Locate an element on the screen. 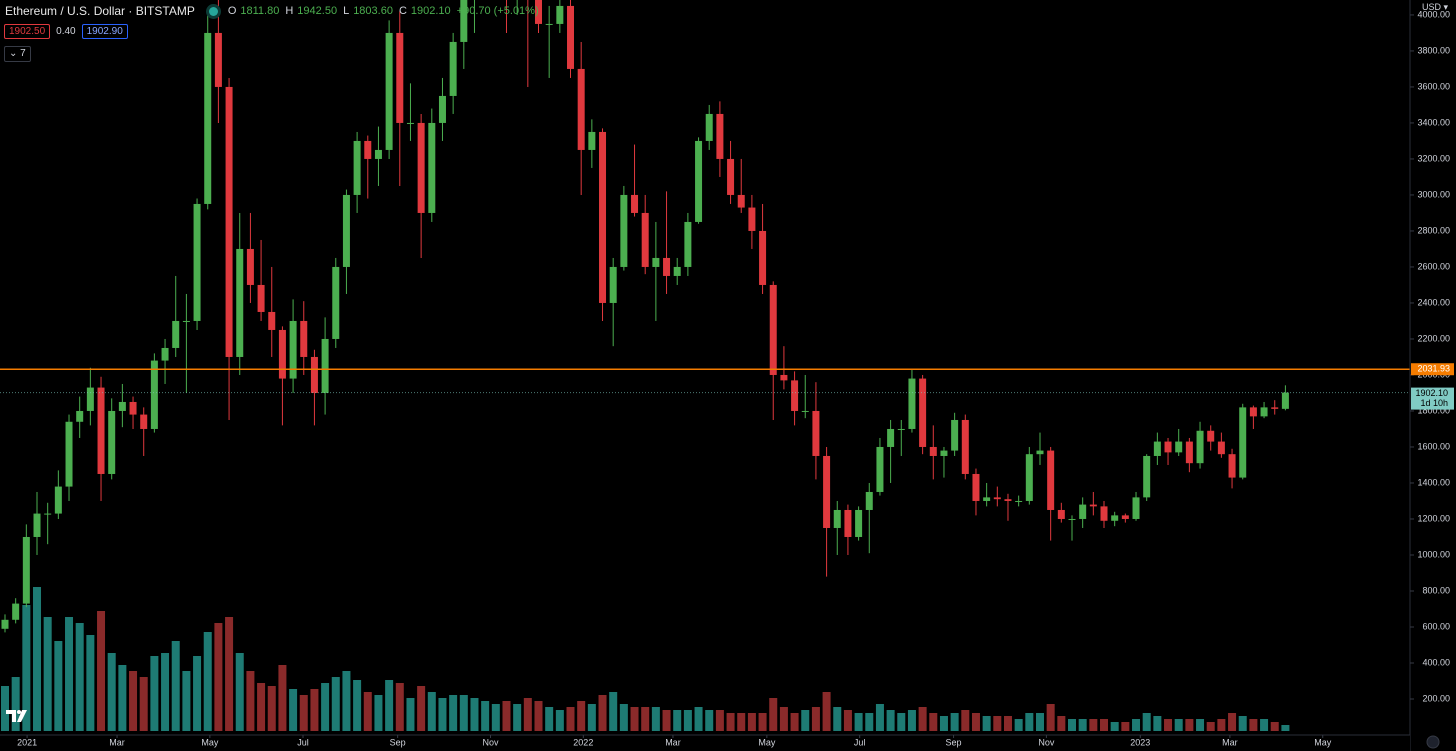  y-tick-label: 4000.00 is located at coordinates (1433, 14).